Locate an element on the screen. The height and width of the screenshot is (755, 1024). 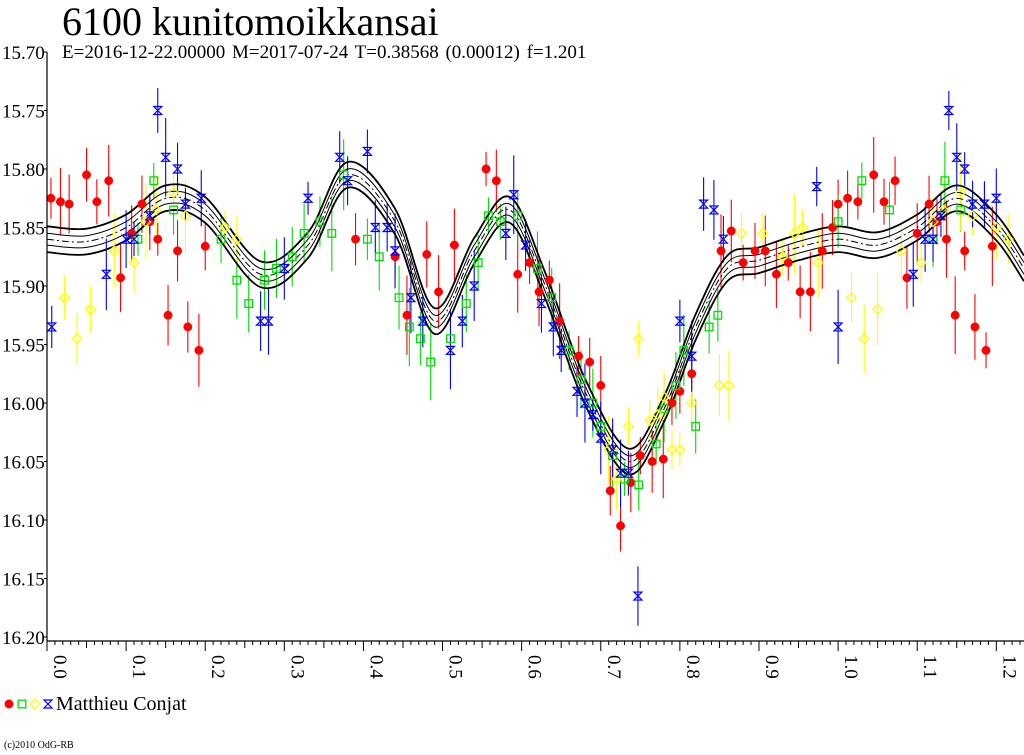
y-tick-label: 15.90 is located at coordinates (23, 287).